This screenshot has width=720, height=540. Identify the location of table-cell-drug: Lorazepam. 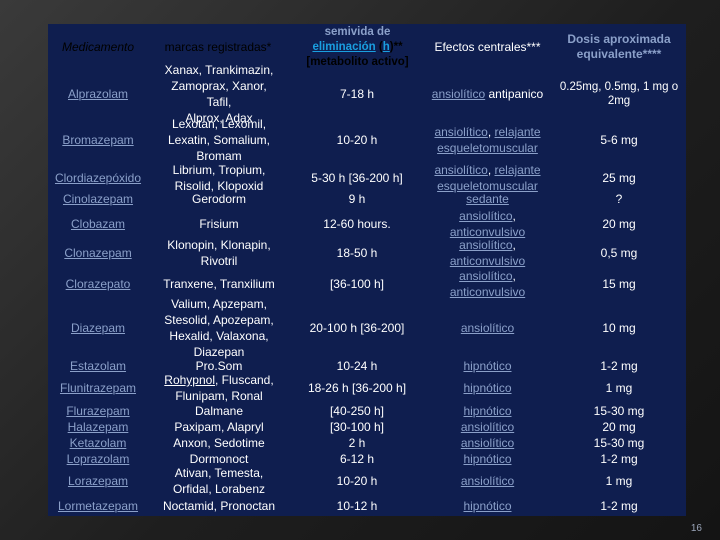
(98, 481).